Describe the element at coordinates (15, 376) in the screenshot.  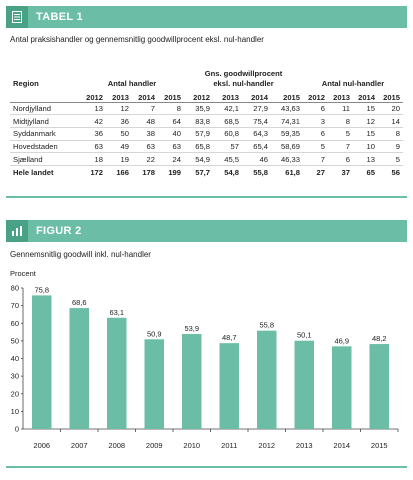
I see `y-tick-label: 30` at that location.